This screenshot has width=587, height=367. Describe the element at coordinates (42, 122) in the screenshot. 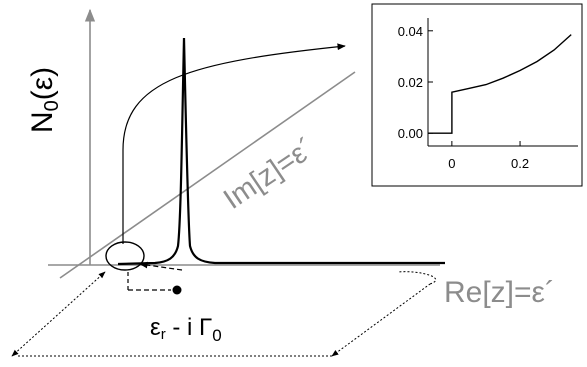

I see `y-label-main: N` at that location.